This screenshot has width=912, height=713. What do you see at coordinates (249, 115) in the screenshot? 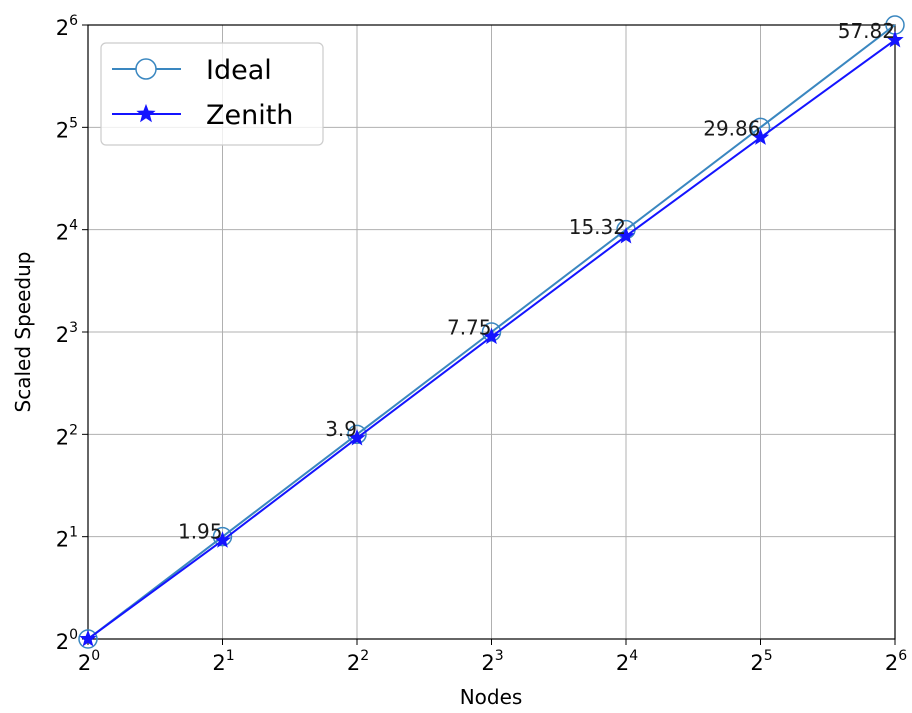
I see `legend-label: Zenith` at bounding box center [249, 115].